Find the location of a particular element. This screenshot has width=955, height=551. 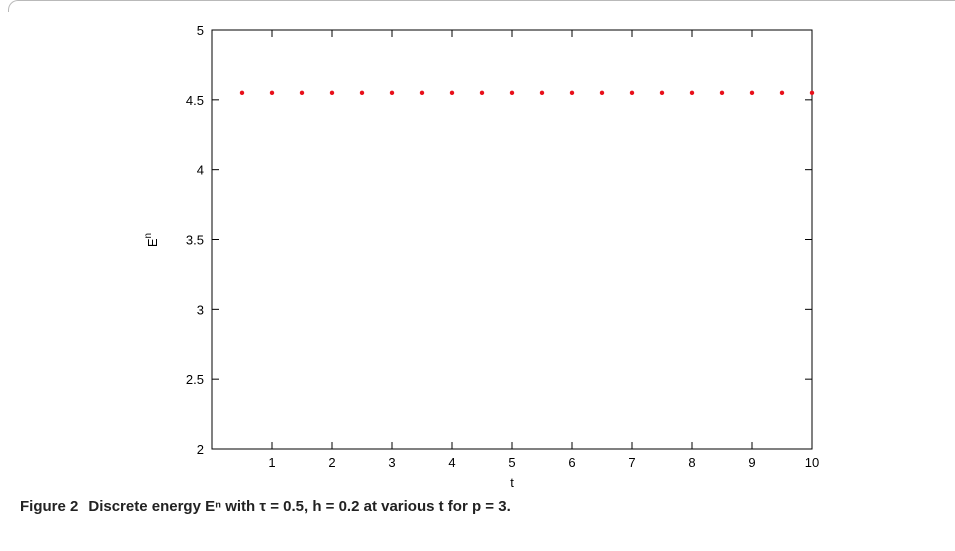

x-tick-label: 2 is located at coordinates (331, 462).